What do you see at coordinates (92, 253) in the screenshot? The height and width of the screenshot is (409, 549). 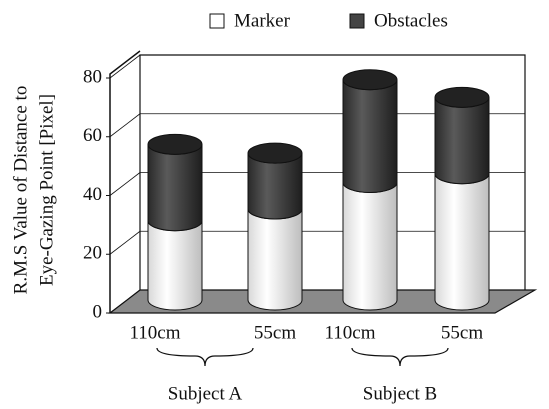 I see `y-tick-label: 20` at bounding box center [92, 253].